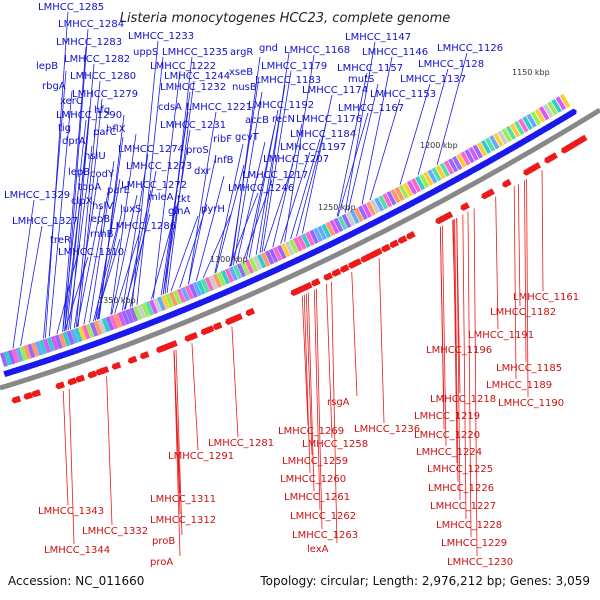 The height and width of the screenshot is (600, 600). What do you see at coordinates (154, 185) in the screenshot?
I see `gene-label: LMHCC_1272` at bounding box center [154, 185].